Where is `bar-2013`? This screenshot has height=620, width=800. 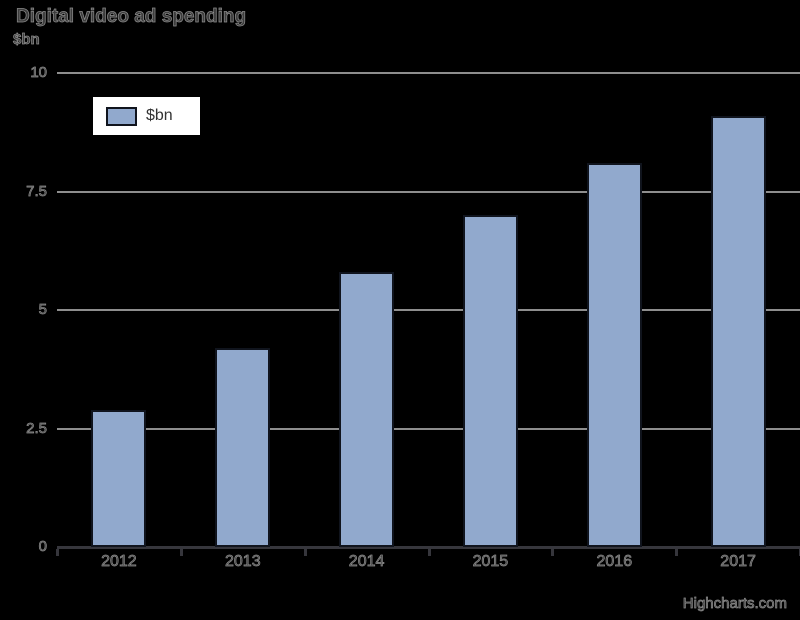 bar-2013 is located at coordinates (243, 447).